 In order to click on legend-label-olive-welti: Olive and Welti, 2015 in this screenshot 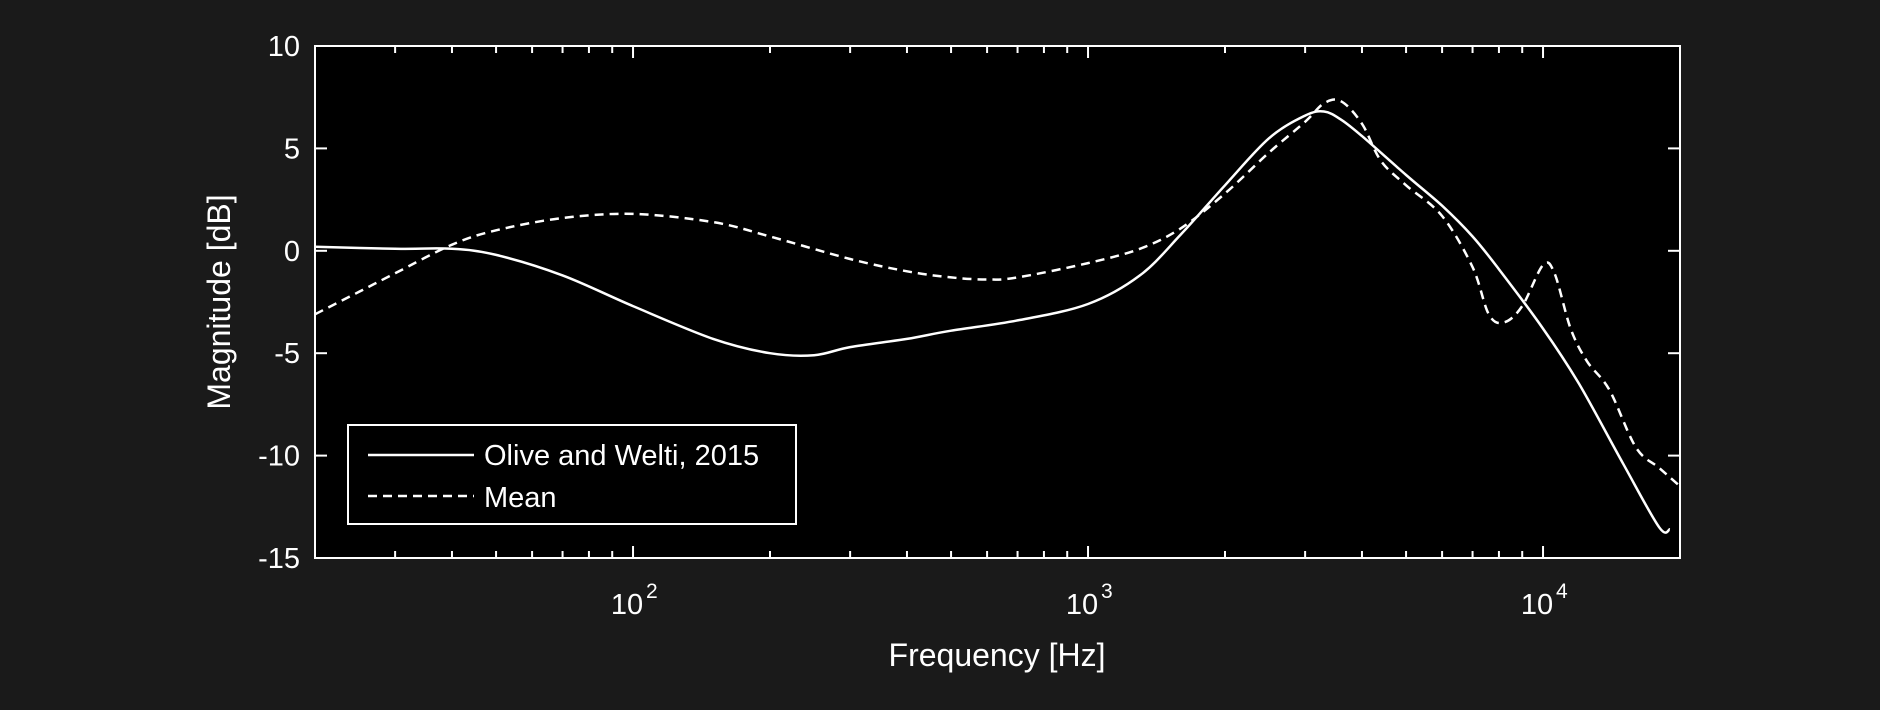, I will do `click(621, 456)`.